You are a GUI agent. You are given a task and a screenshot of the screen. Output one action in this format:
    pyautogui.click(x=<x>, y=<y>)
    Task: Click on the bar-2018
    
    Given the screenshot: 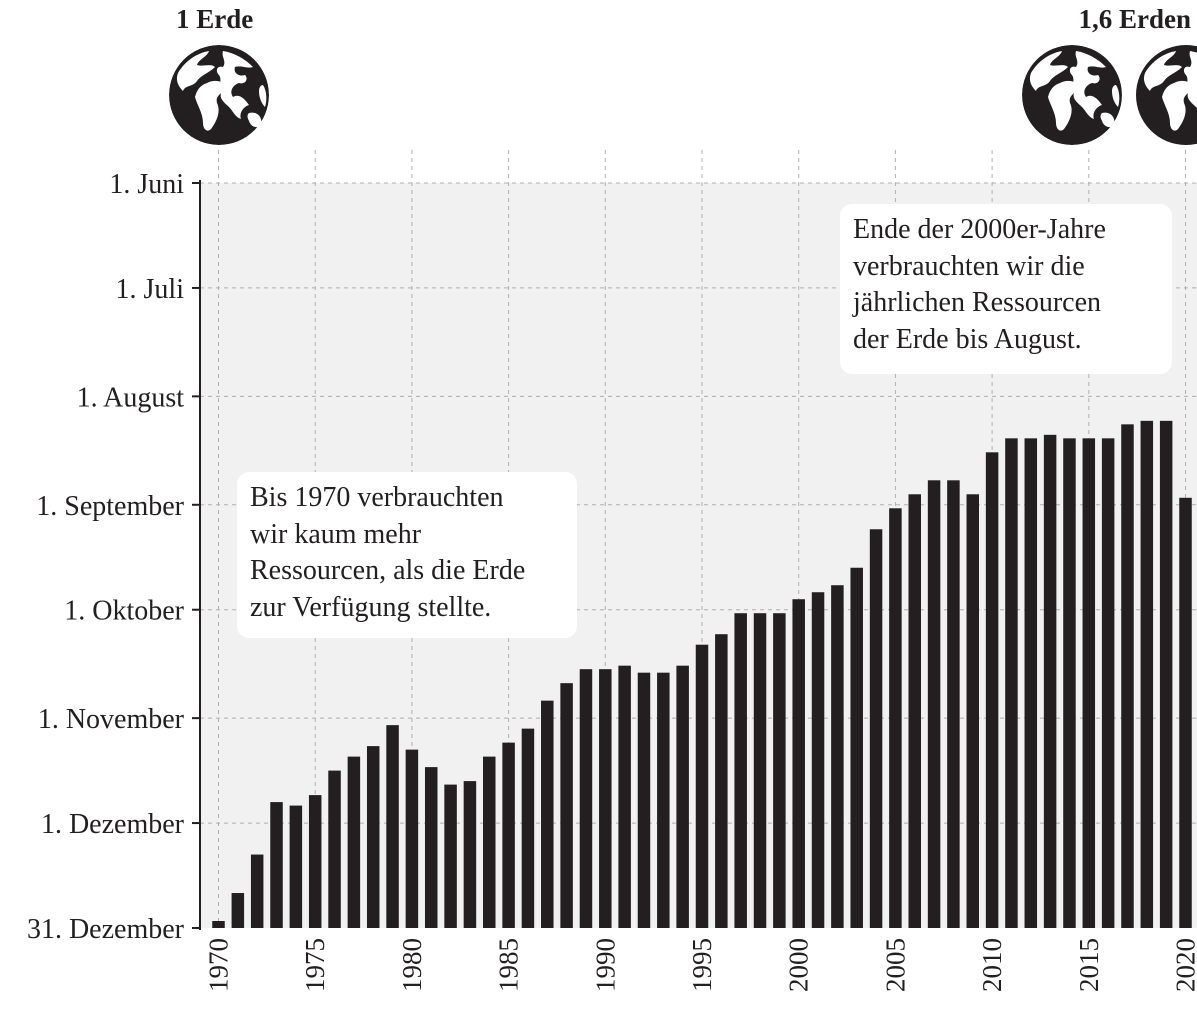 What is the action you would take?
    pyautogui.click(x=1147, y=674)
    